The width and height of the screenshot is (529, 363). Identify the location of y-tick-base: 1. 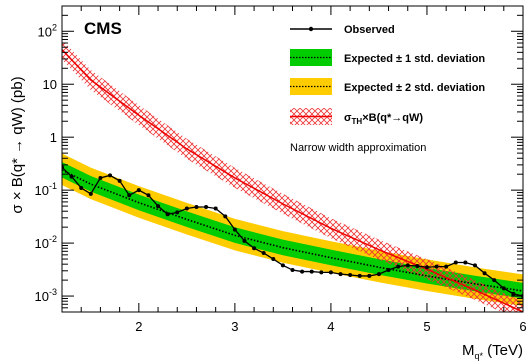
(53, 137).